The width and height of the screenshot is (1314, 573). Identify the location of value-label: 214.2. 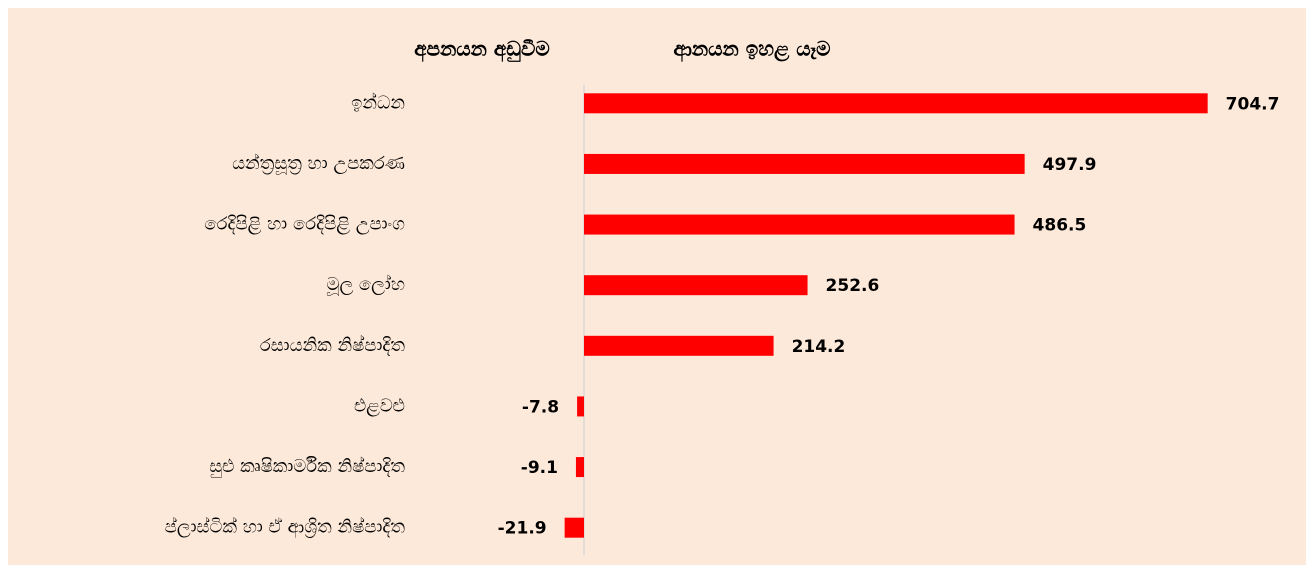
(819, 347).